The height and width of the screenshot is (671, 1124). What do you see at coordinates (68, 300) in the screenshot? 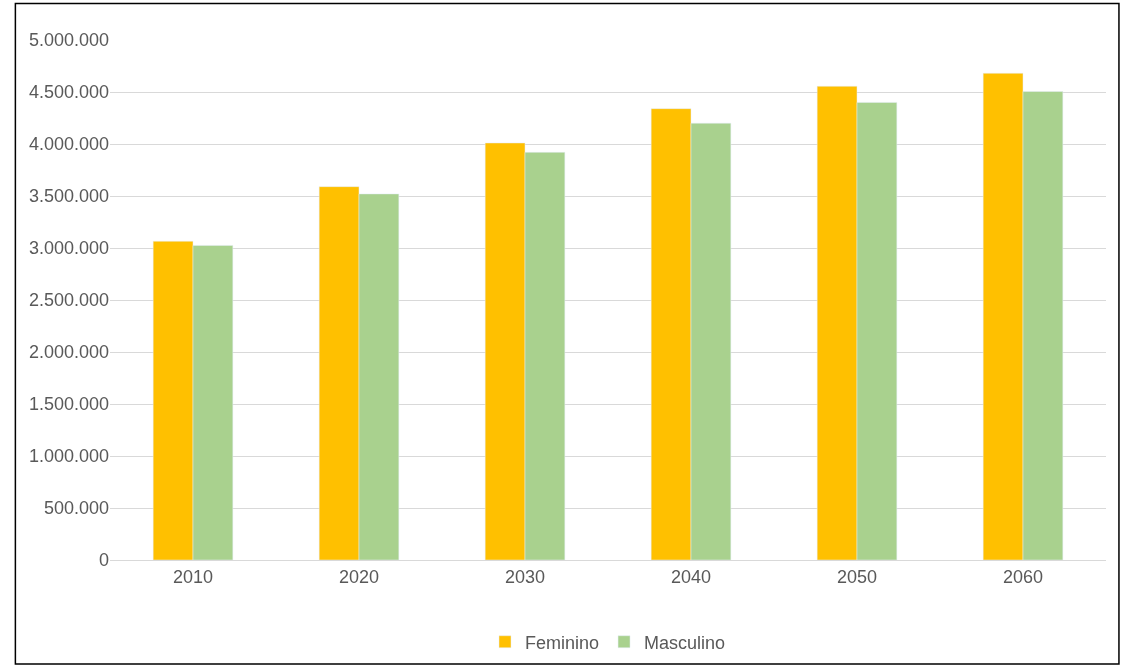
I see `y-tick-label: 2.500.000` at bounding box center [68, 300].